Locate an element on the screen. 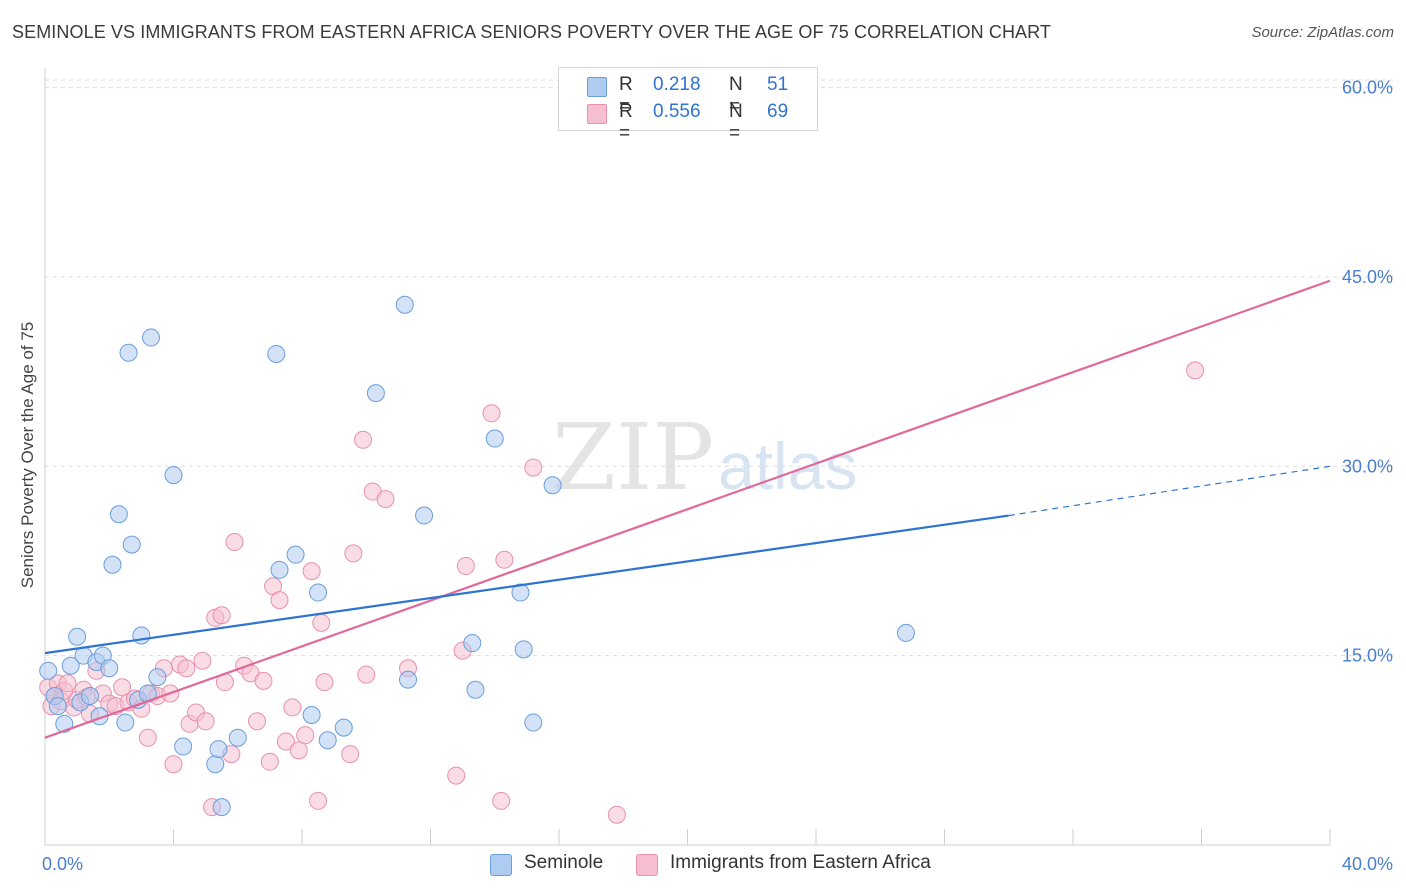 This screenshot has height=892, width=1406. y-tick-label: 15.0% is located at coordinates (1367, 656).